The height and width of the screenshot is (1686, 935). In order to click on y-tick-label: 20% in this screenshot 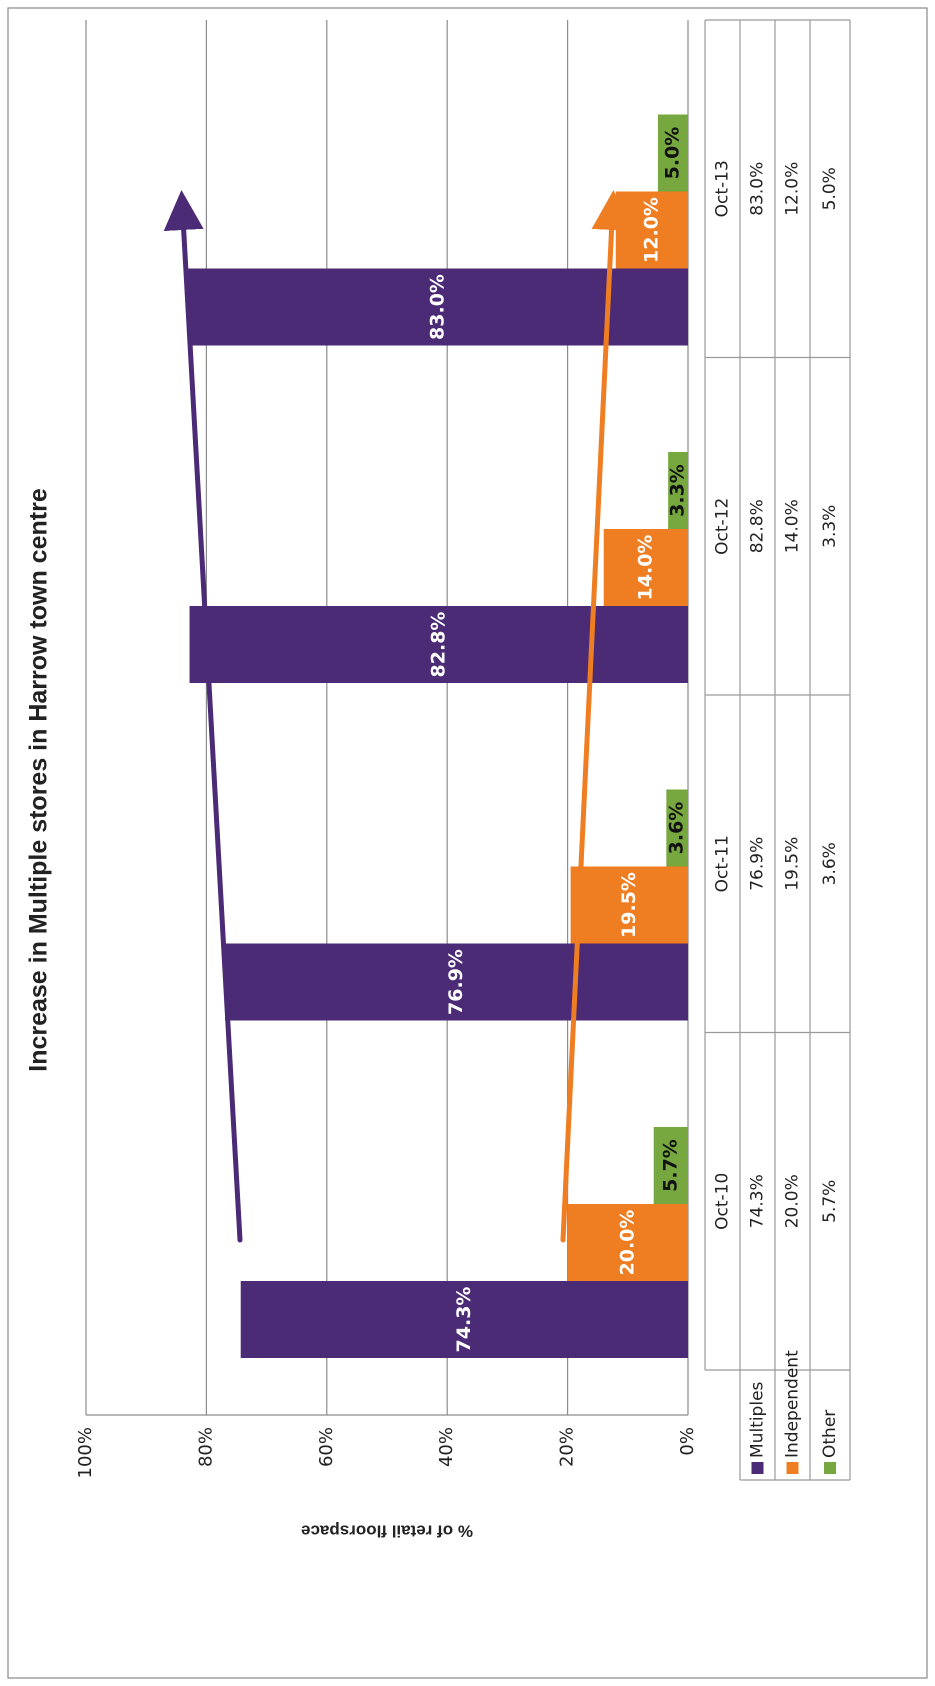, I will do `click(567, 1447)`.